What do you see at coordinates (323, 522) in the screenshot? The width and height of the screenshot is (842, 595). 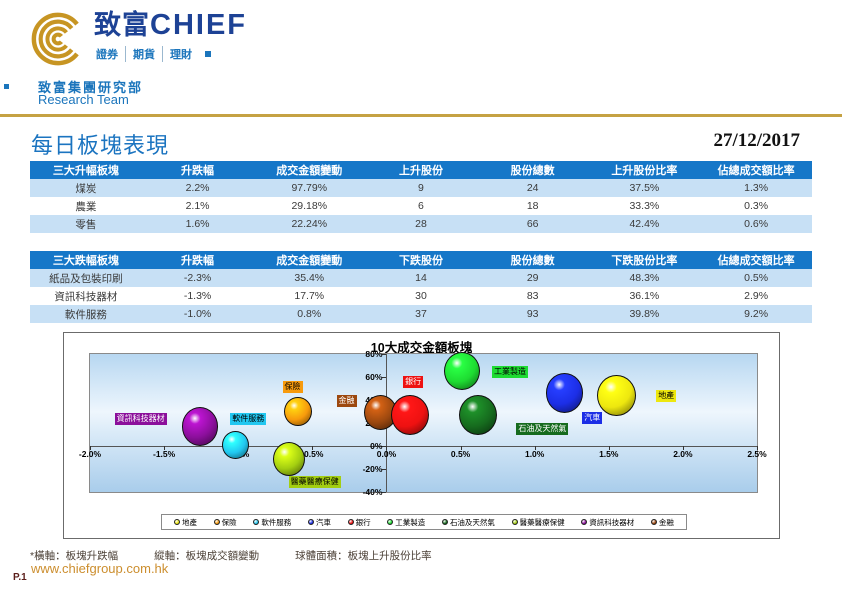 I see `legend-label: 汽車` at bounding box center [323, 522].